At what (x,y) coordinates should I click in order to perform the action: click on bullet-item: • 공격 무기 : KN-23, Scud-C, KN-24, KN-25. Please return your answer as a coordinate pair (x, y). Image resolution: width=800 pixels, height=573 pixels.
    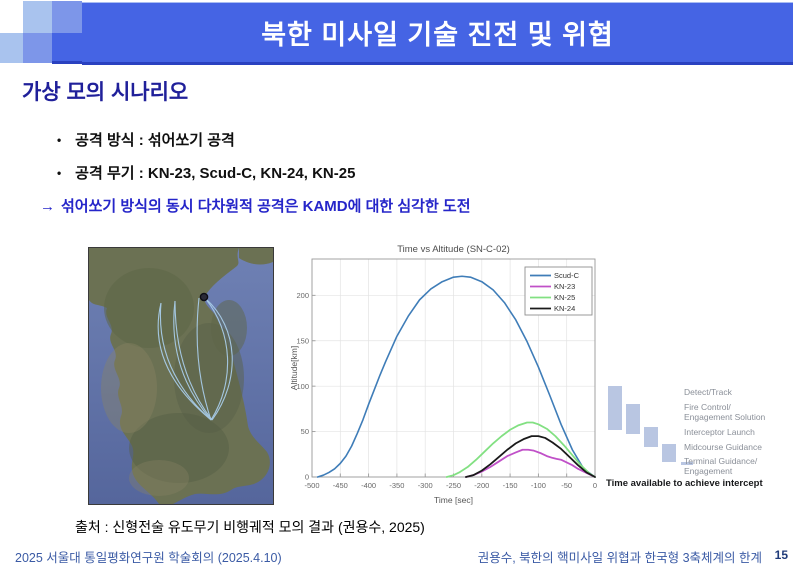
    Looking at the image, I should click on (206, 172).